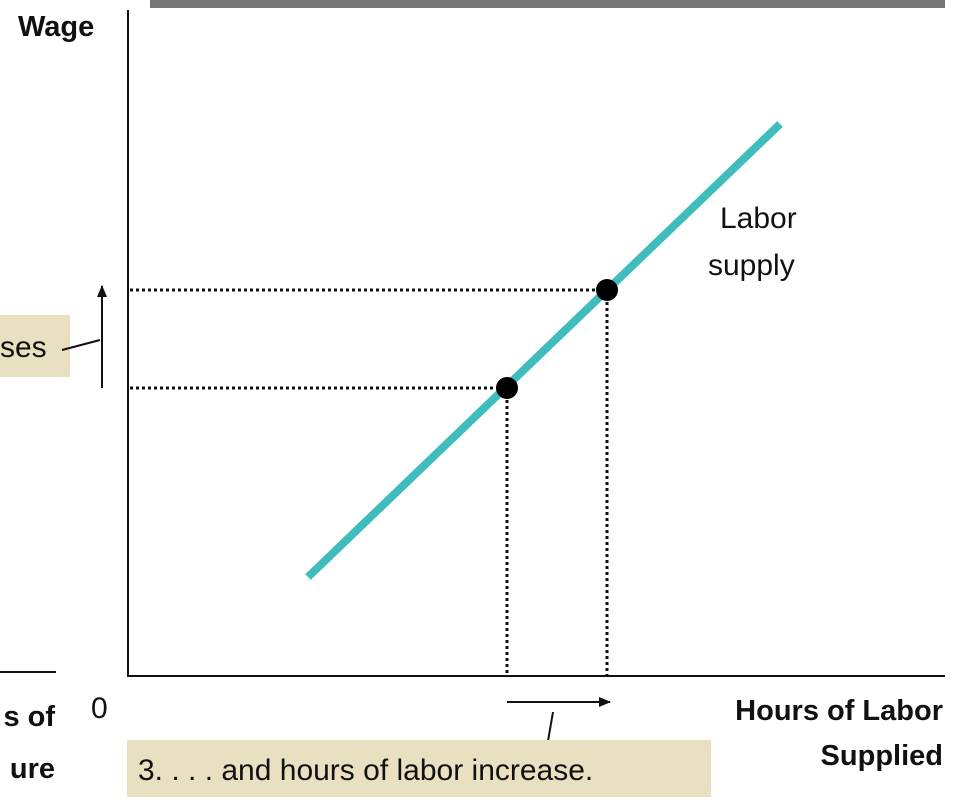  Describe the element at coordinates (32, 769) in the screenshot. I see `cropped-label: ure` at that location.